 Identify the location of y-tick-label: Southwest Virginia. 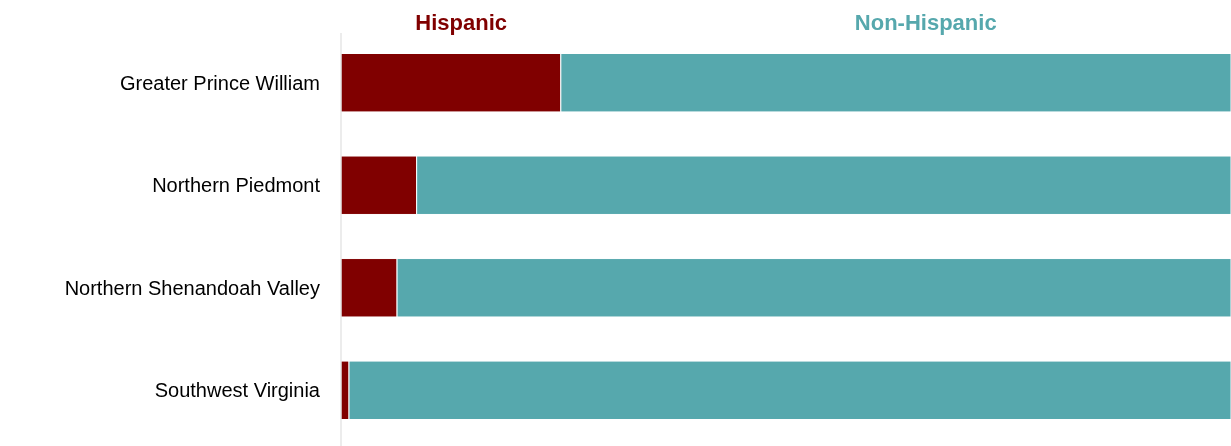
(237, 390).